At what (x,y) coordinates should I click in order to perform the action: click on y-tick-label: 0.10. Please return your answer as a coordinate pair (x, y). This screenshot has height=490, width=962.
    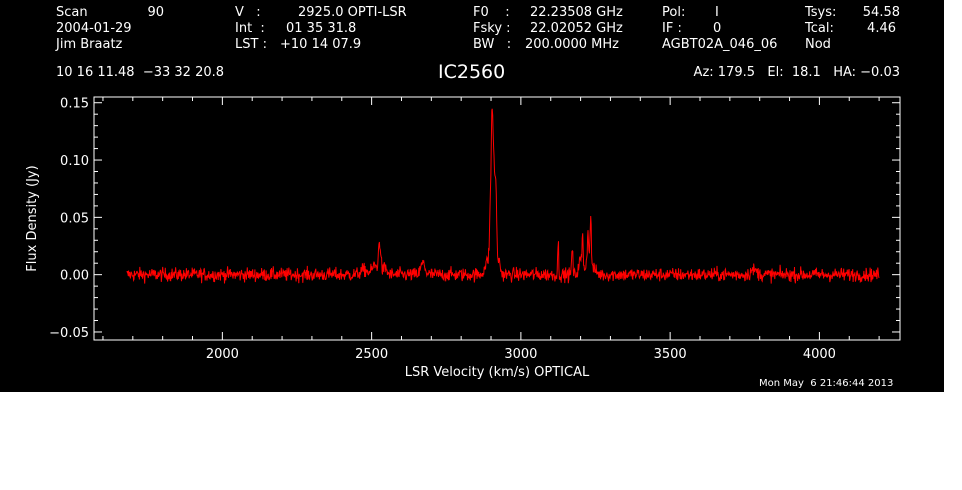
    Looking at the image, I should click on (74, 161).